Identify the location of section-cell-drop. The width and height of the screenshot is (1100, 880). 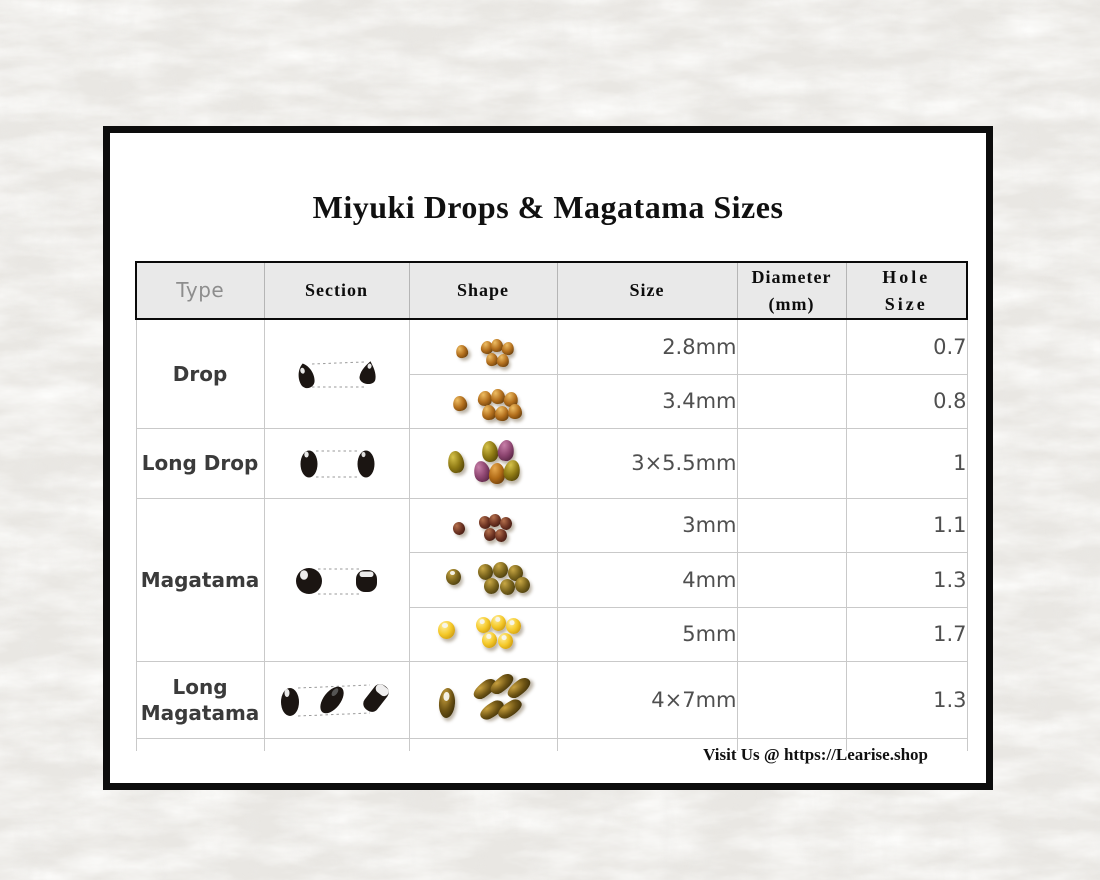
(336, 373).